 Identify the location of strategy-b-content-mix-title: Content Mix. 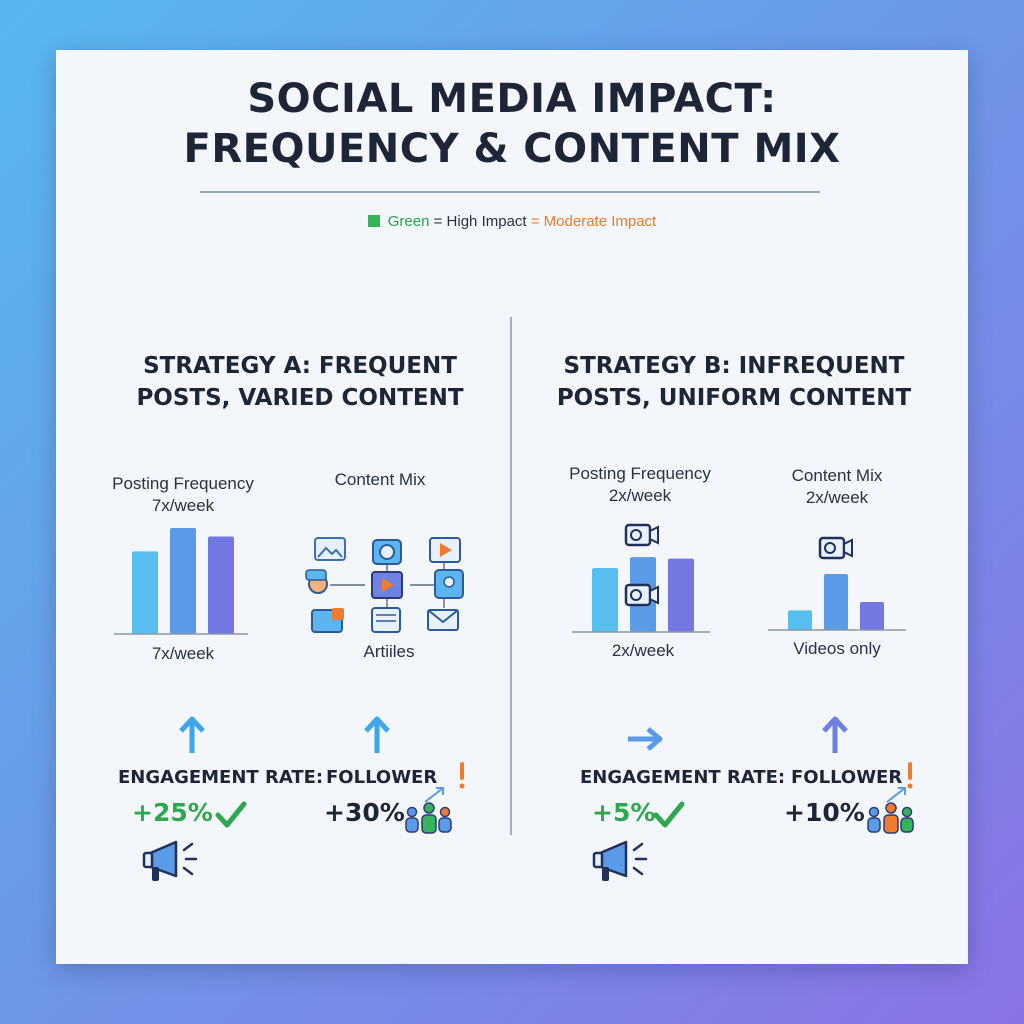
(837, 475).